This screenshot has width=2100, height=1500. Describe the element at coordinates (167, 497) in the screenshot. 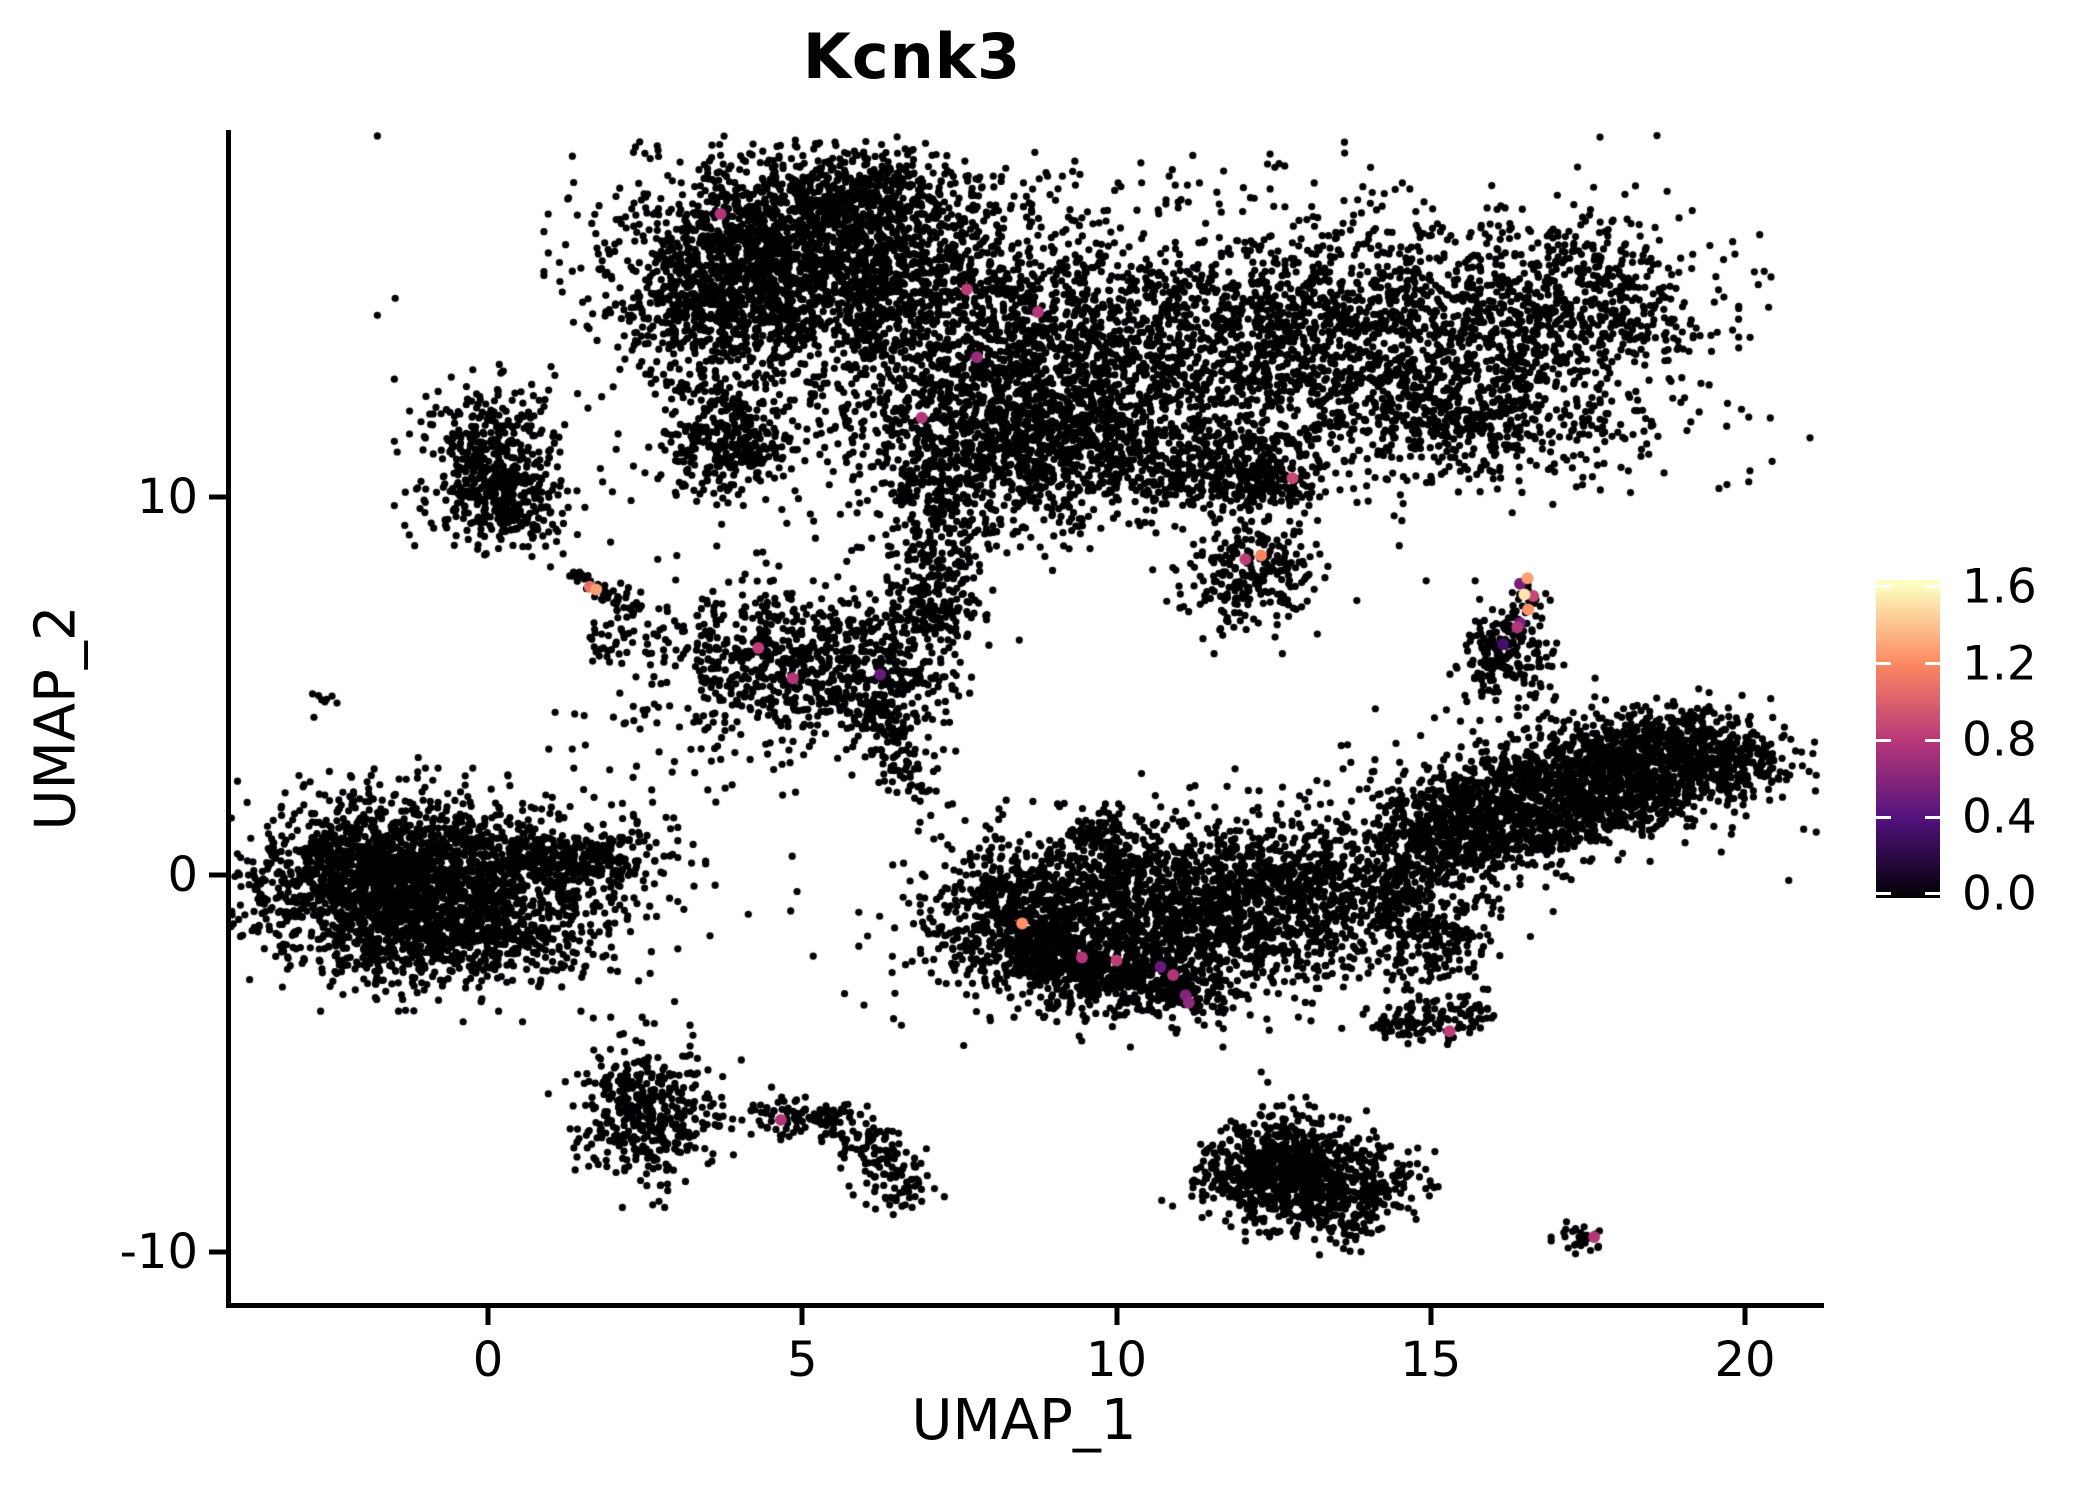

I see `y-tick-label: 10` at that location.